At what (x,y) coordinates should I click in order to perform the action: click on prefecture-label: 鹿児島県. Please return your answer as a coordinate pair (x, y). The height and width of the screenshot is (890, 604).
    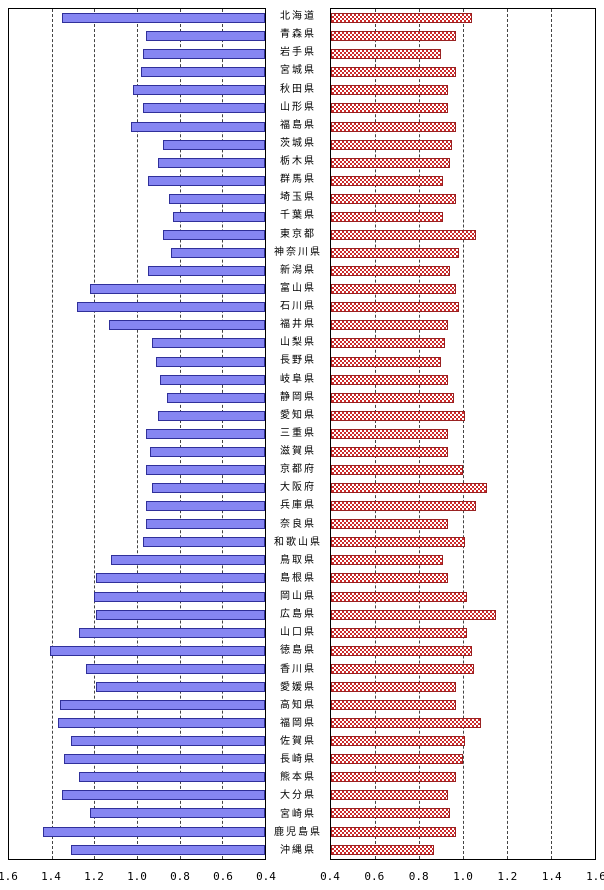
    Looking at the image, I should click on (298, 832).